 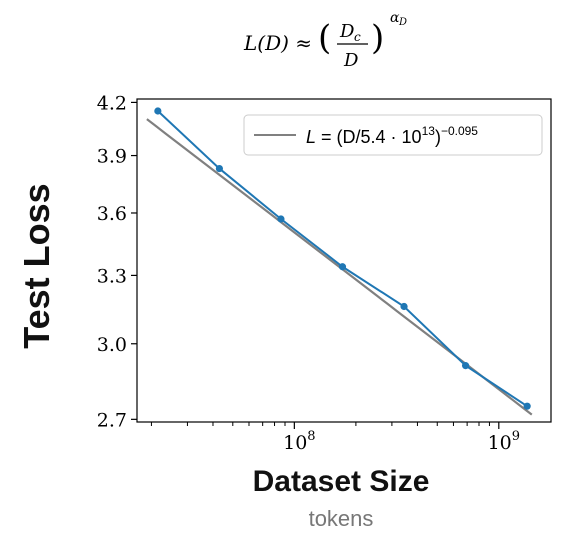 What do you see at coordinates (516, 436) in the screenshot?
I see `x-tick-exp: 9` at bounding box center [516, 436].